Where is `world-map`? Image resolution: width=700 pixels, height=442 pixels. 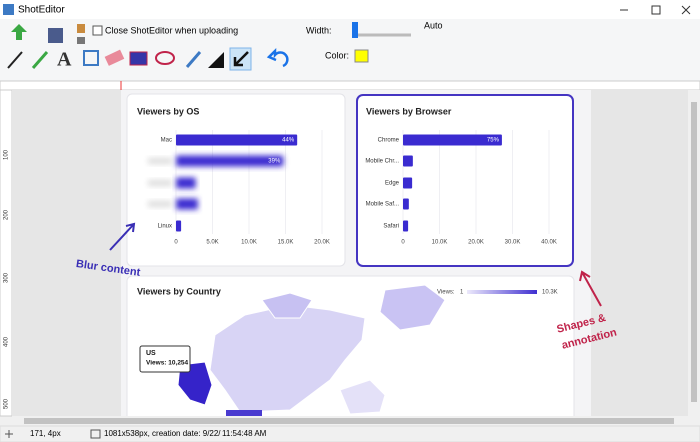
world-map is located at coordinates (311, 350).